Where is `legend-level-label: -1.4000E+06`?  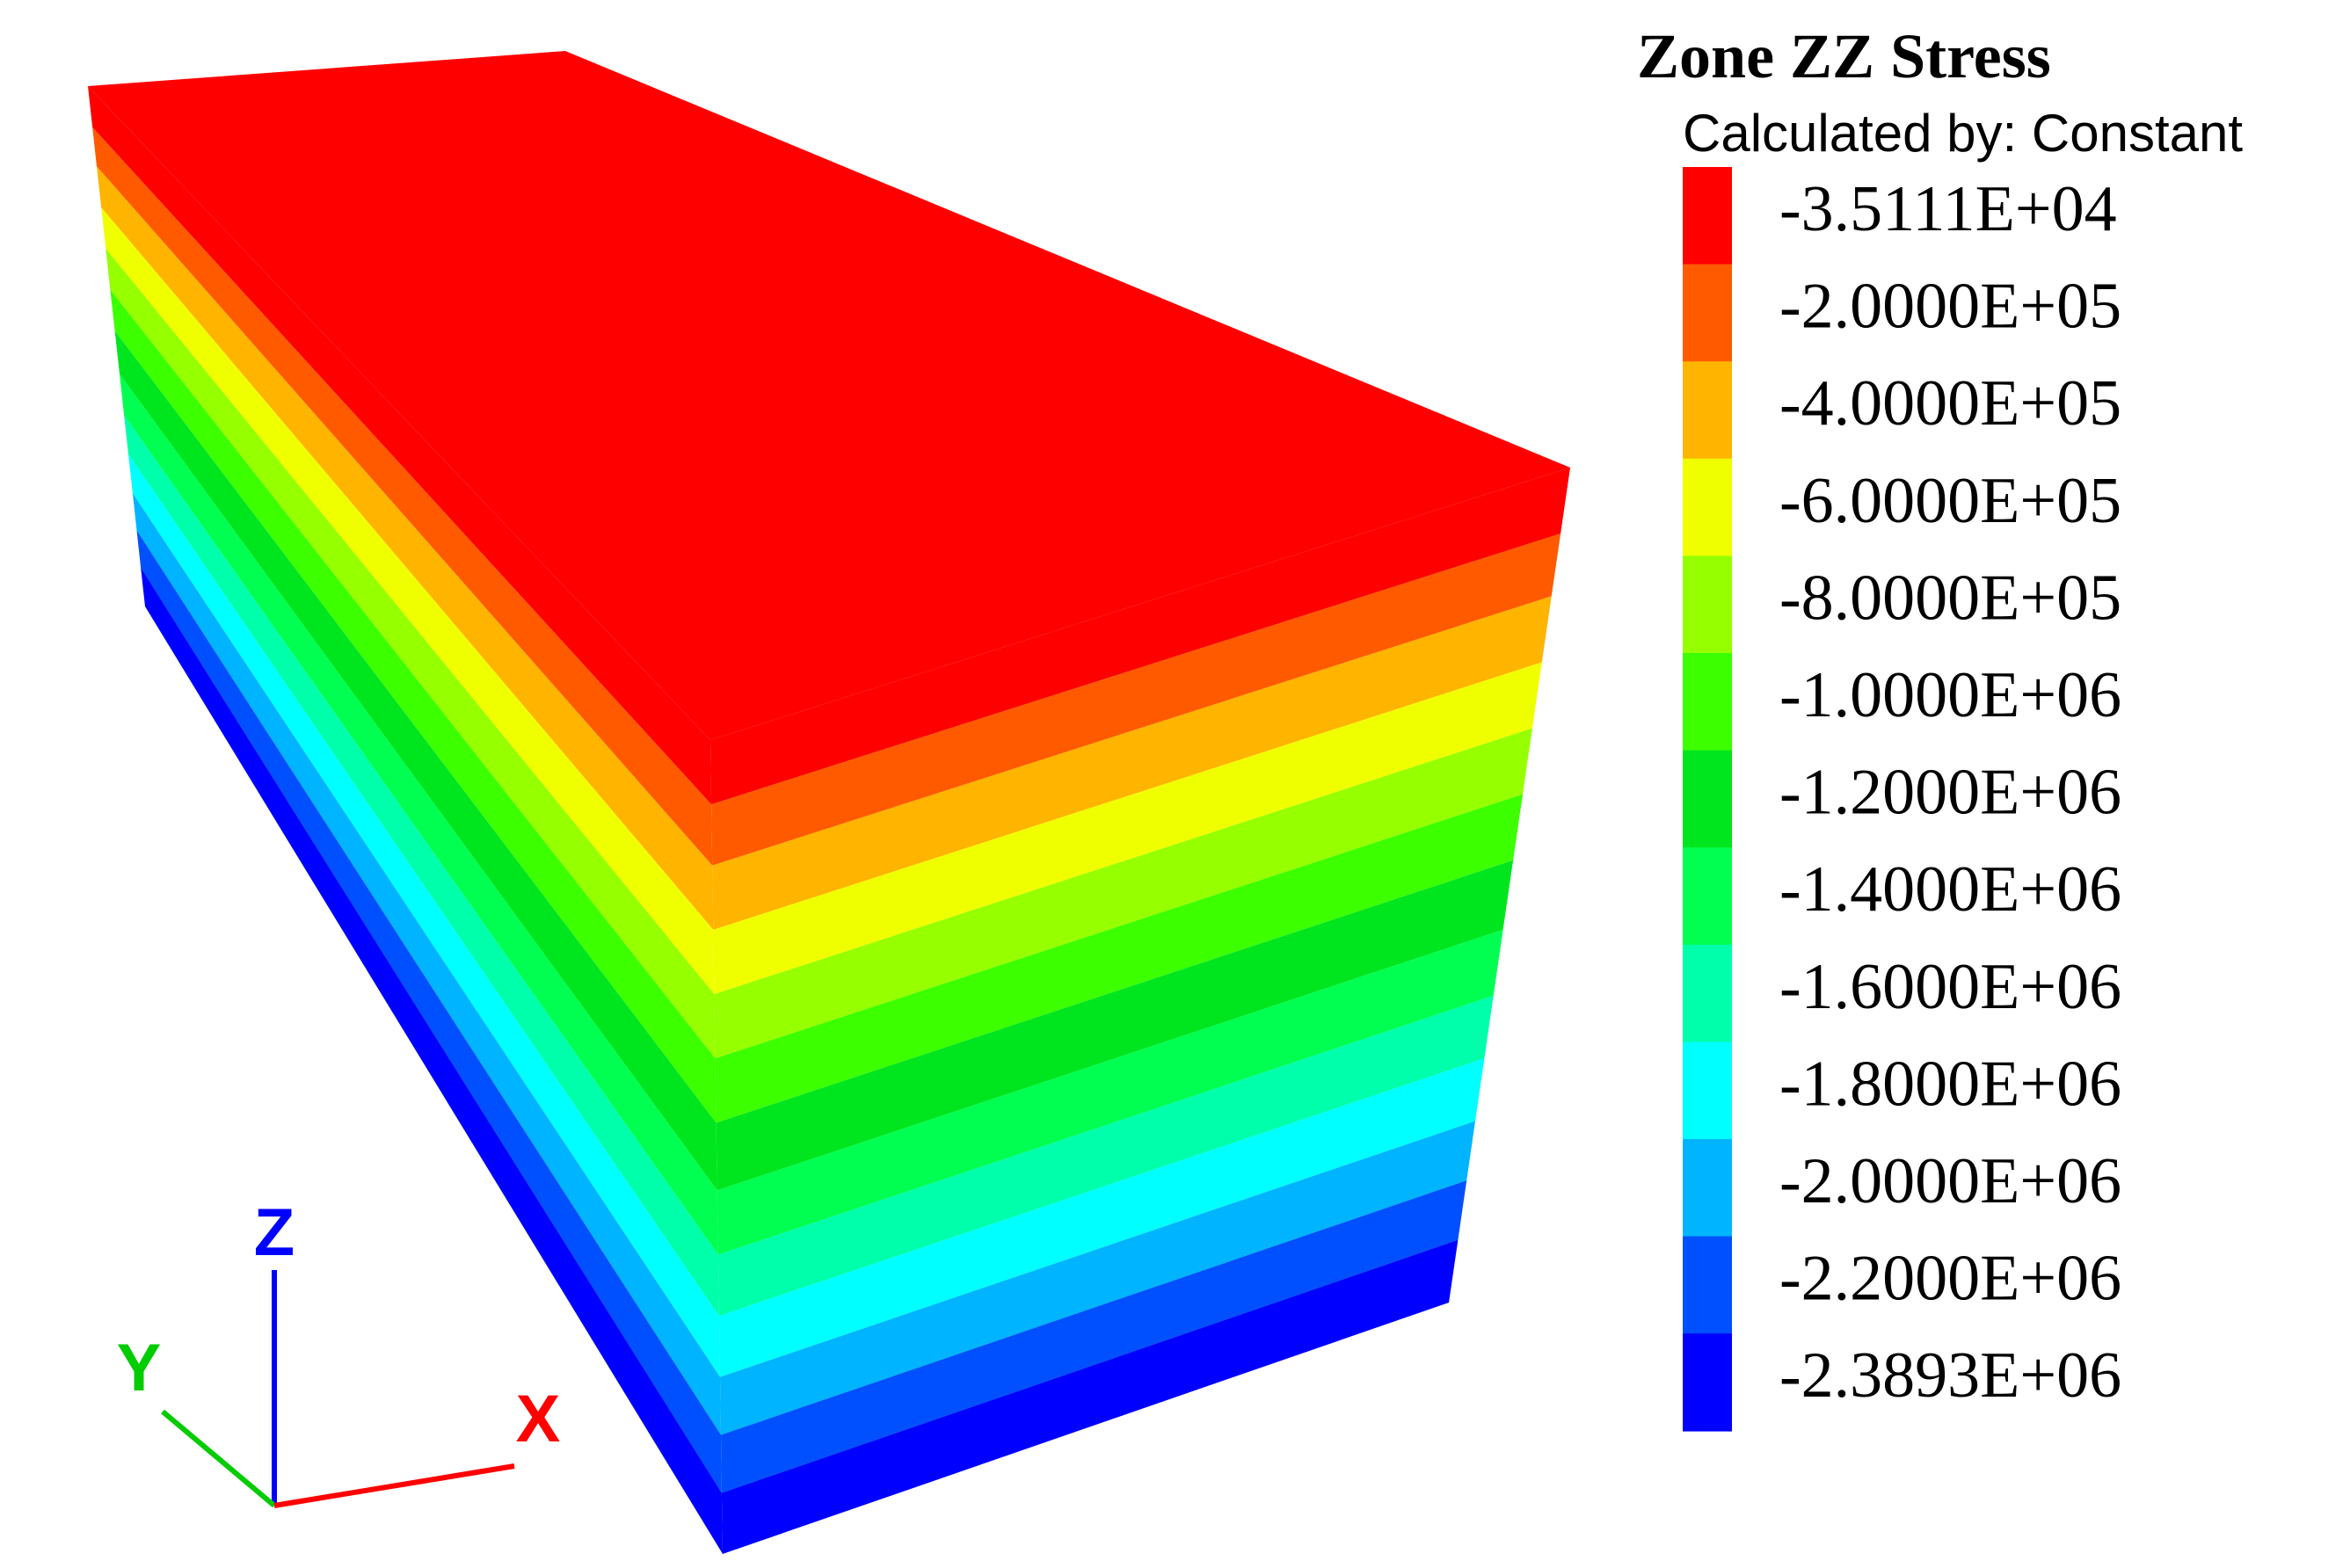 legend-level-label: -1.4000E+06 is located at coordinates (1950, 889).